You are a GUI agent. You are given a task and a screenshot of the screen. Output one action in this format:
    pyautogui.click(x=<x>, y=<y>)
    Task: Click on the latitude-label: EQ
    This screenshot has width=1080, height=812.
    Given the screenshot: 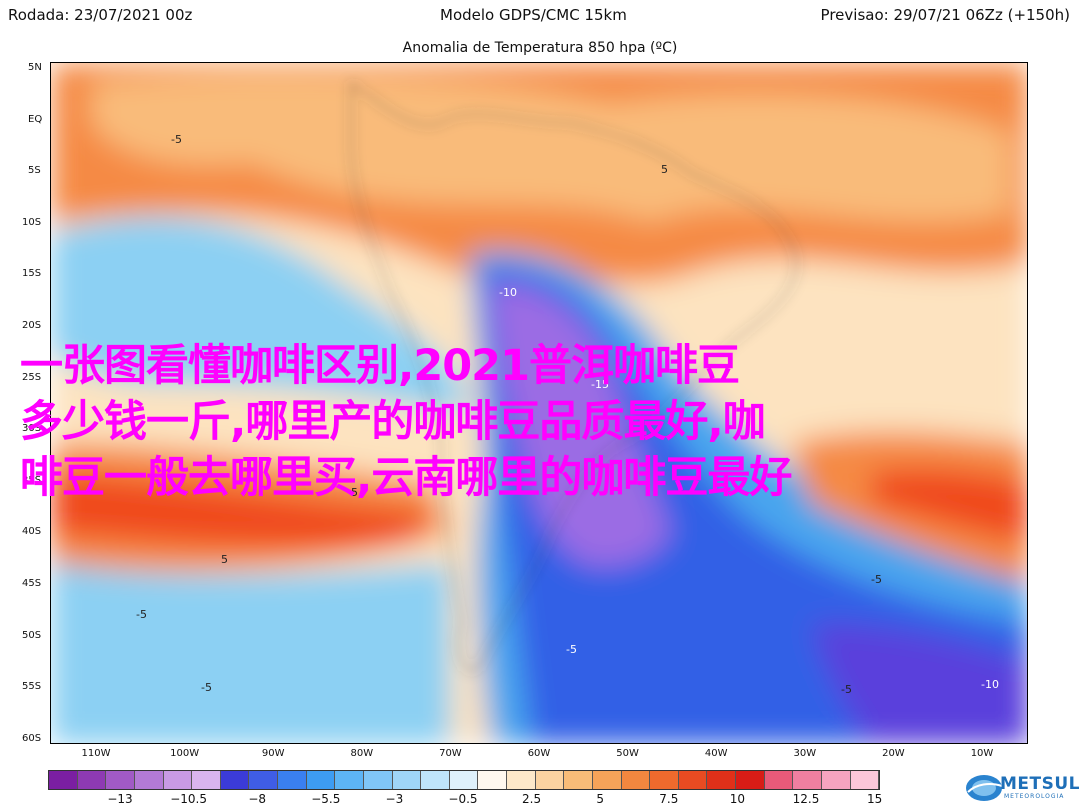 What is the action you would take?
    pyautogui.click(x=35, y=119)
    